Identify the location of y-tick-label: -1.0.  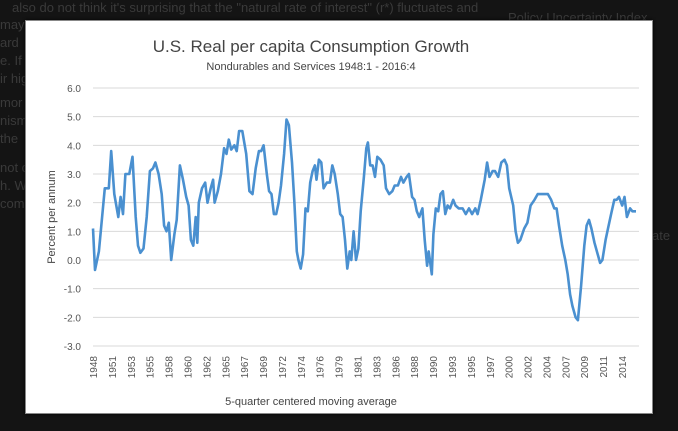
(73, 290).